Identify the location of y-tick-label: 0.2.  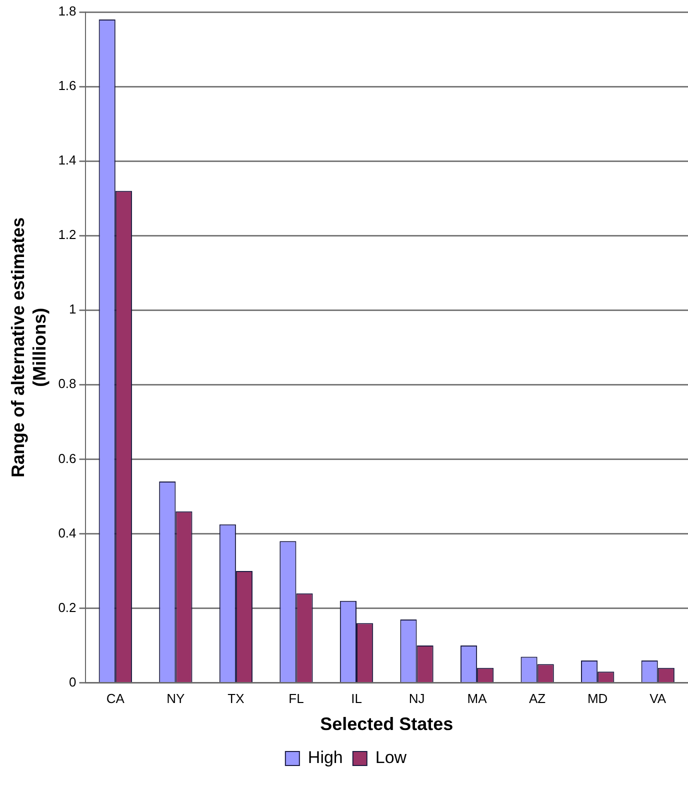
(67, 607).